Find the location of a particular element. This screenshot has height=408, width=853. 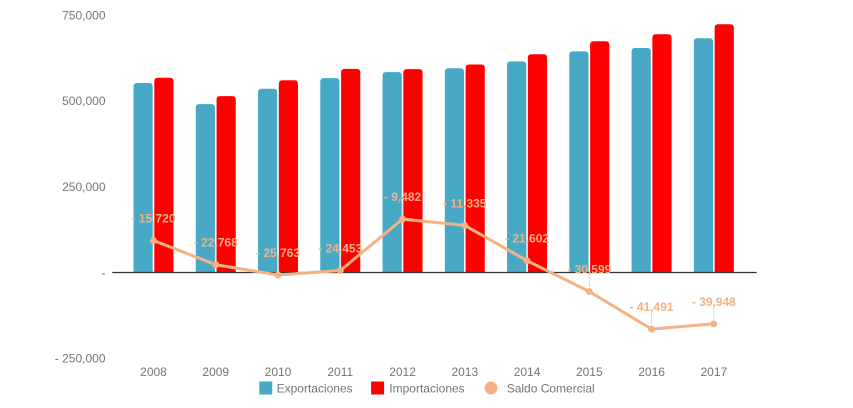

svg-text: 2014 is located at coordinates (527, 372).